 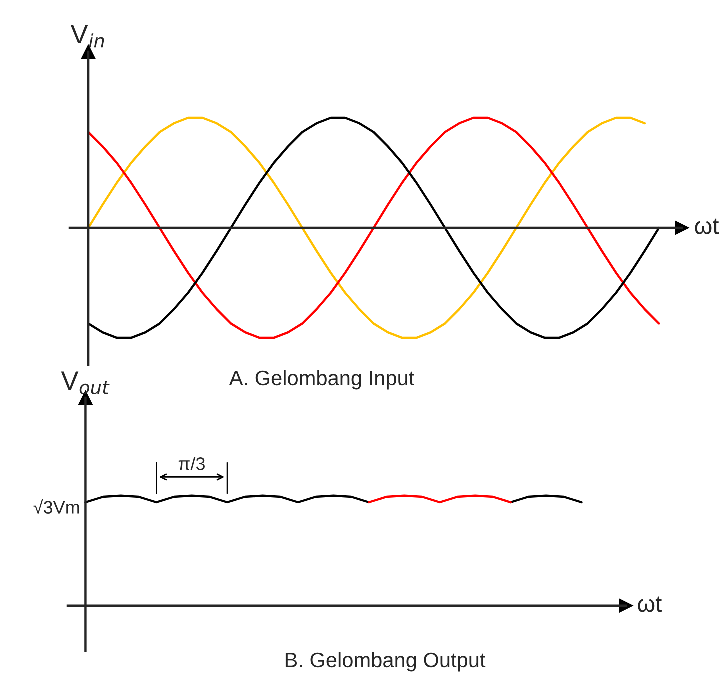 What do you see at coordinates (191, 463) in the screenshot?
I see `text: π/3` at bounding box center [191, 463].